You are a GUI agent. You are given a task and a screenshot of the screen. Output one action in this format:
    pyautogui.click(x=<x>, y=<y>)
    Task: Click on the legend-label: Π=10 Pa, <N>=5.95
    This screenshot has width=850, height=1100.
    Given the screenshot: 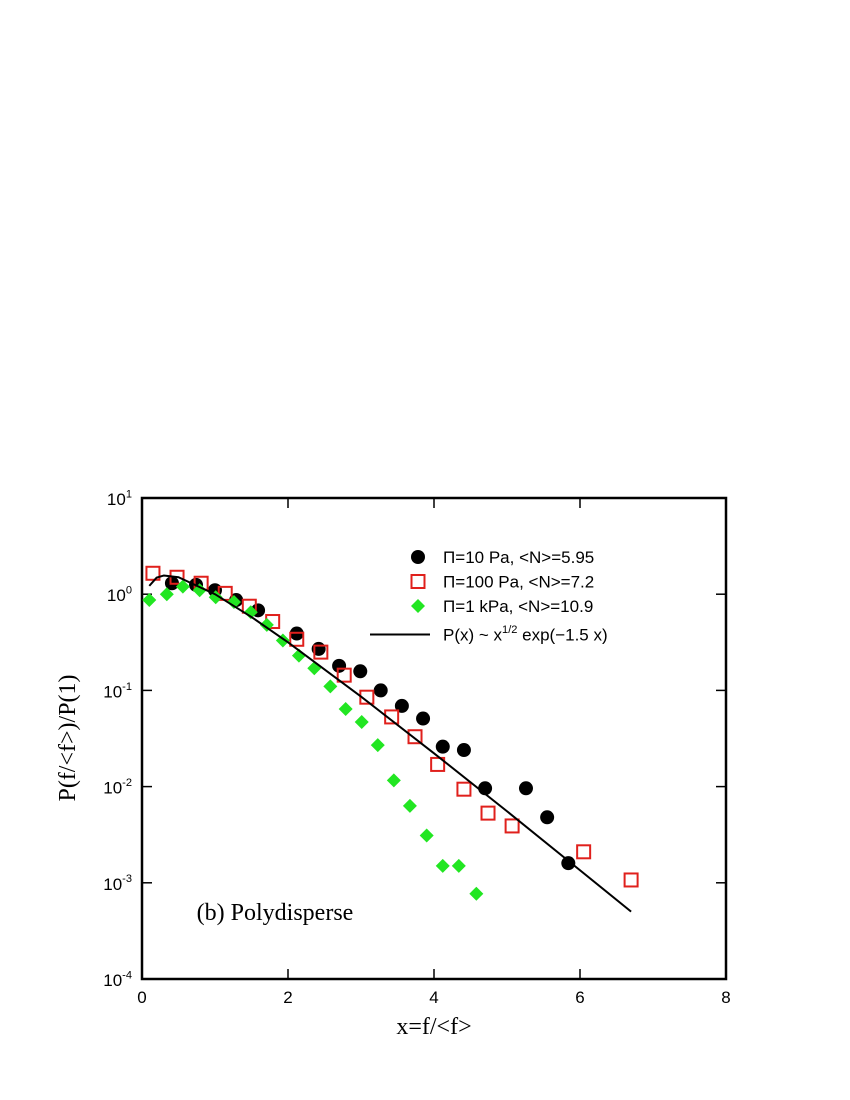 What is the action you would take?
    pyautogui.click(x=518, y=557)
    